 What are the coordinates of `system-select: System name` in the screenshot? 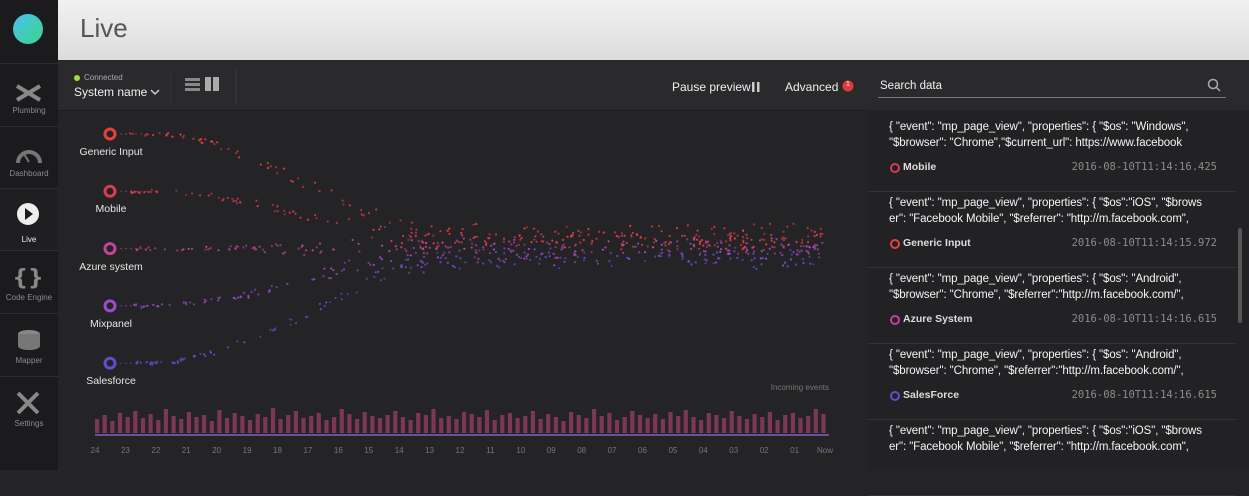 It's located at (111, 92).